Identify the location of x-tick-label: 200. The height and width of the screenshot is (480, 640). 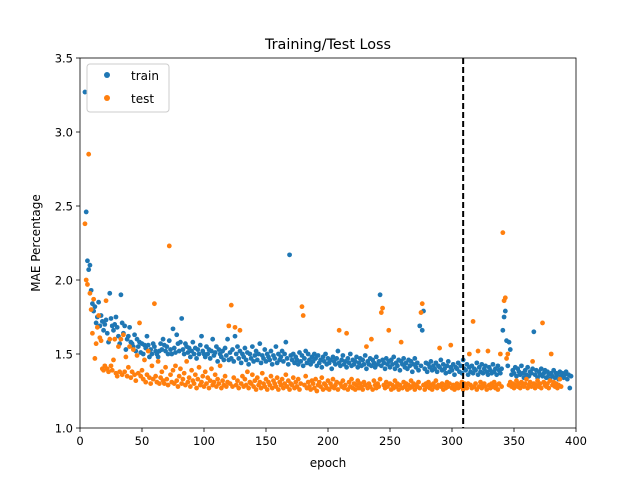
(328, 441).